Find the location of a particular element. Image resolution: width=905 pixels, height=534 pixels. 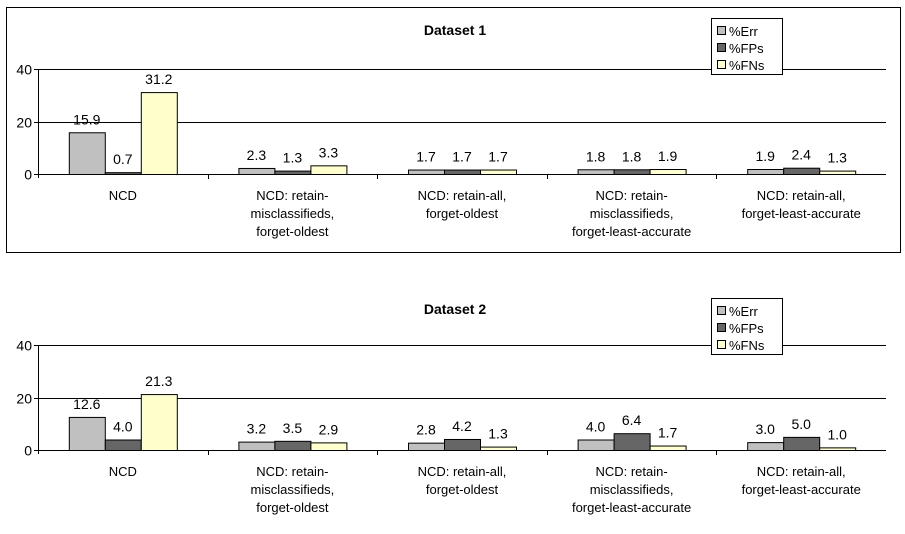

data-label: 2.9 is located at coordinates (329, 429).